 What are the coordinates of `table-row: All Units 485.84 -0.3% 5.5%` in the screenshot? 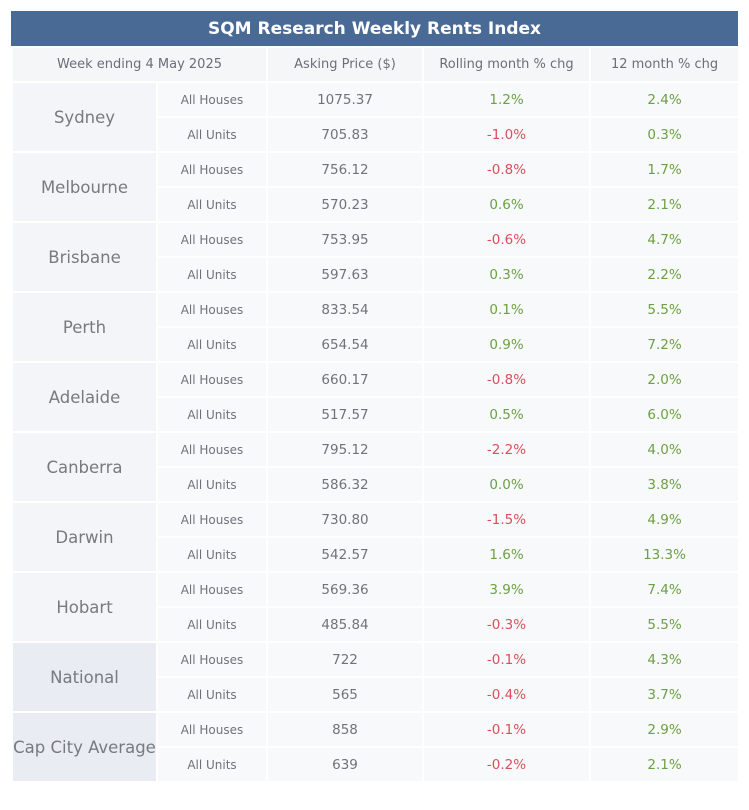 It's located at (376, 624).